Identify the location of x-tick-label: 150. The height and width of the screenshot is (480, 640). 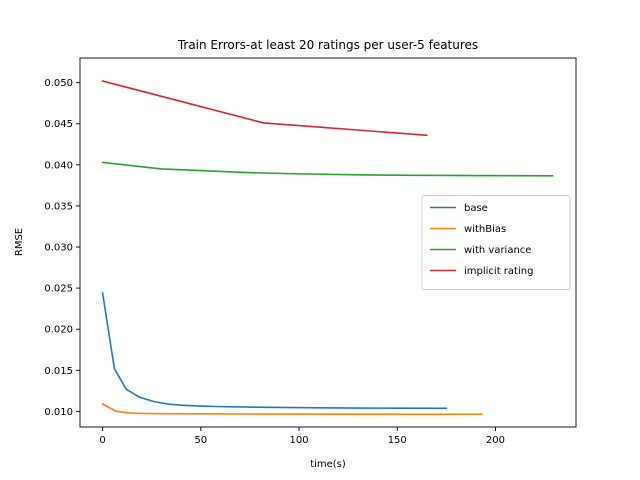
(397, 440).